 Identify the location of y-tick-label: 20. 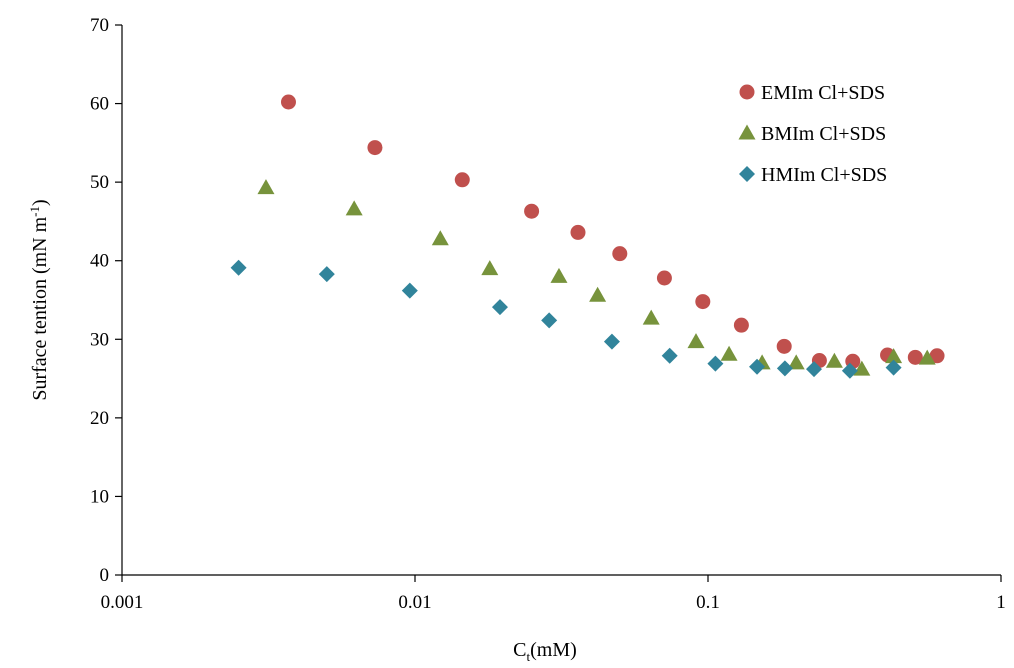
(99, 418).